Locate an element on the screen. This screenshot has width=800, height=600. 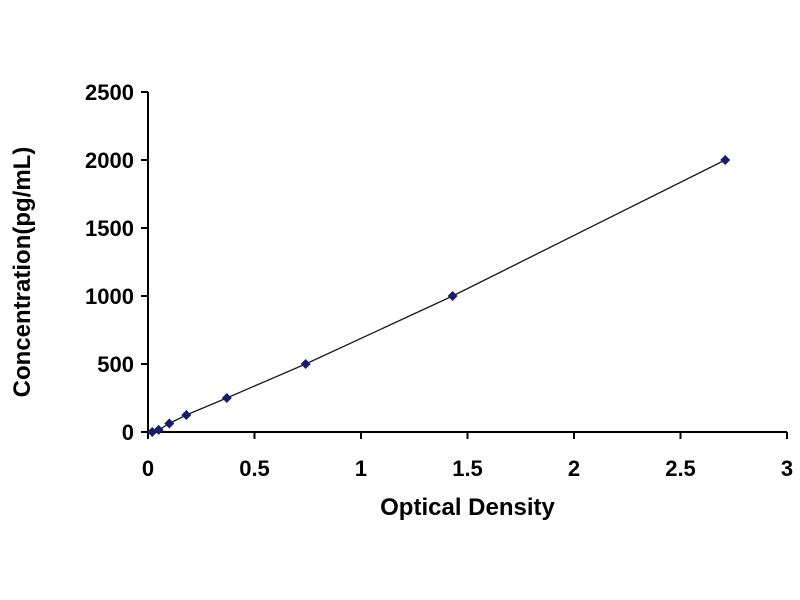
x-ticks: 0 0.5 1 1.5 2 2.5 3 is located at coordinates (467, 456).